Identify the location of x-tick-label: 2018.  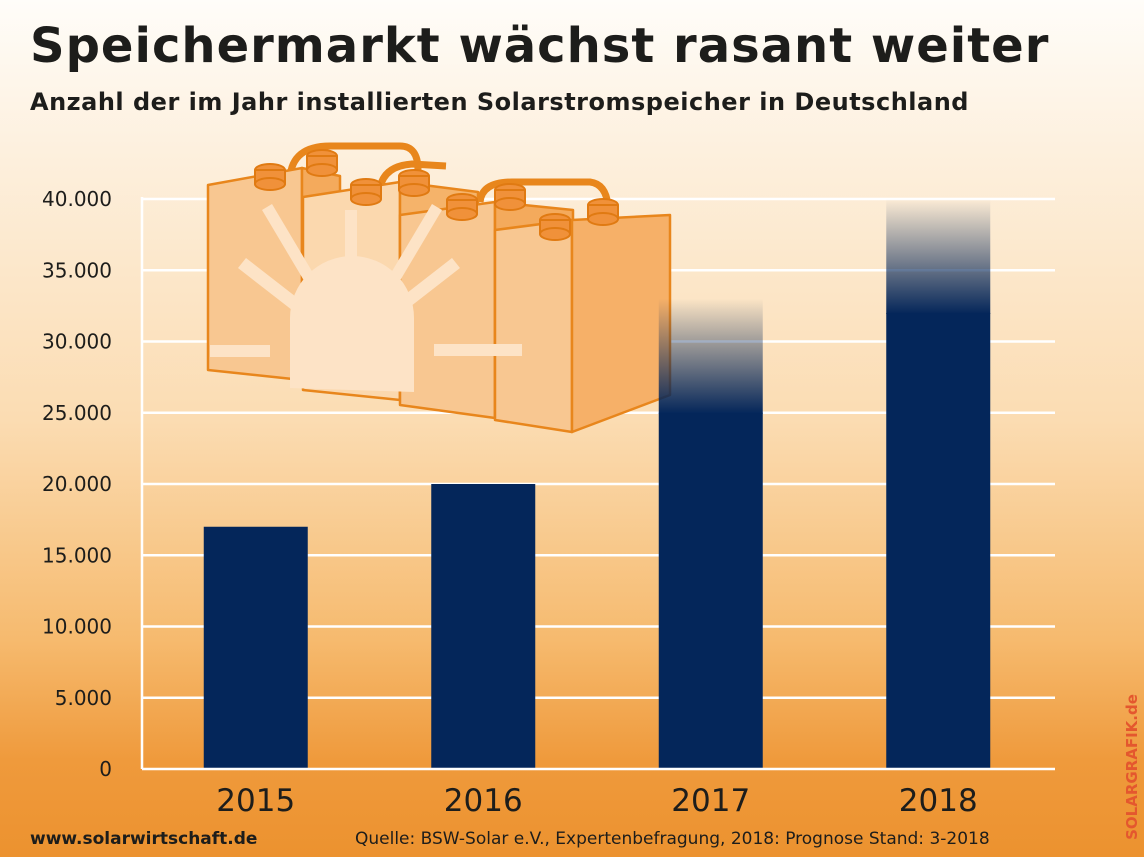
(938, 801).